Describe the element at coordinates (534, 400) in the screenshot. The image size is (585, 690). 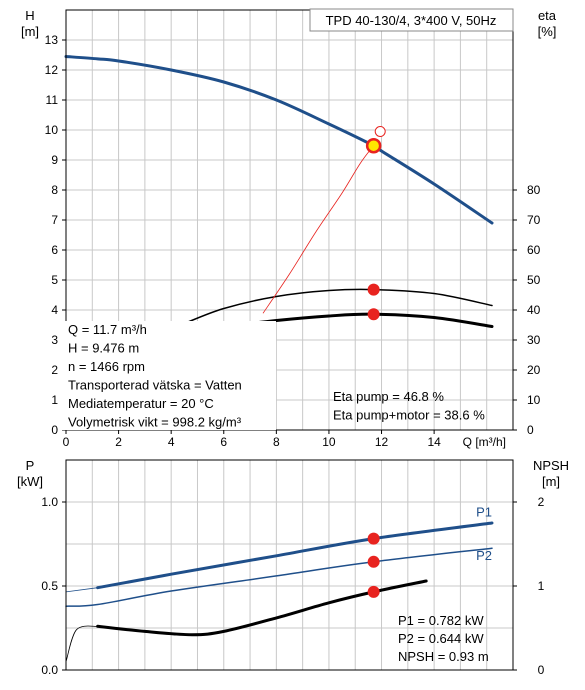
I see `top-y2tick-label: 10` at that location.